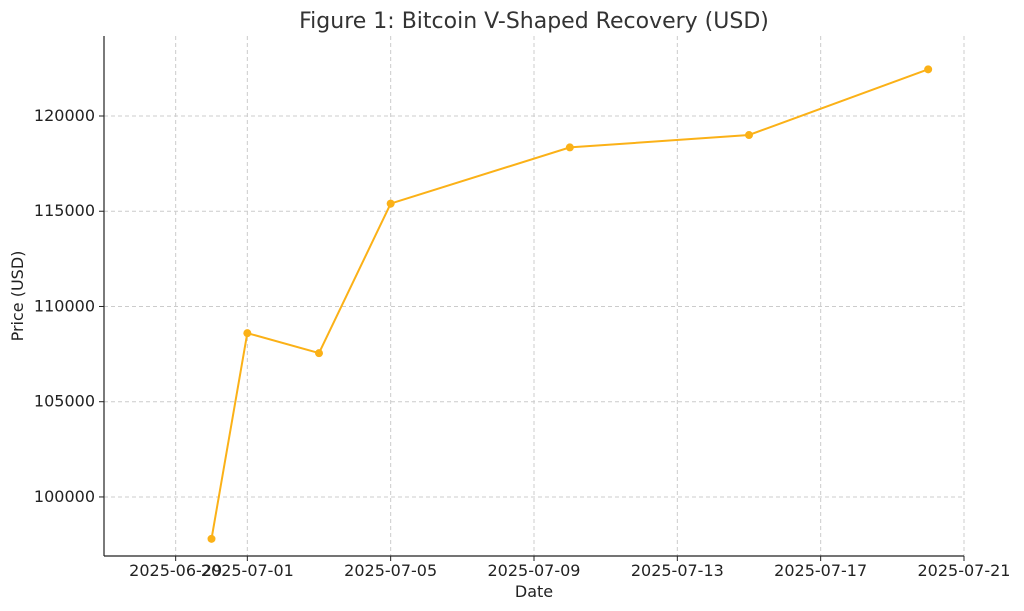 The image size is (1024, 611). What do you see at coordinates (175, 570) in the screenshot?
I see `x-tick-label: 2025-06-29` at bounding box center [175, 570].